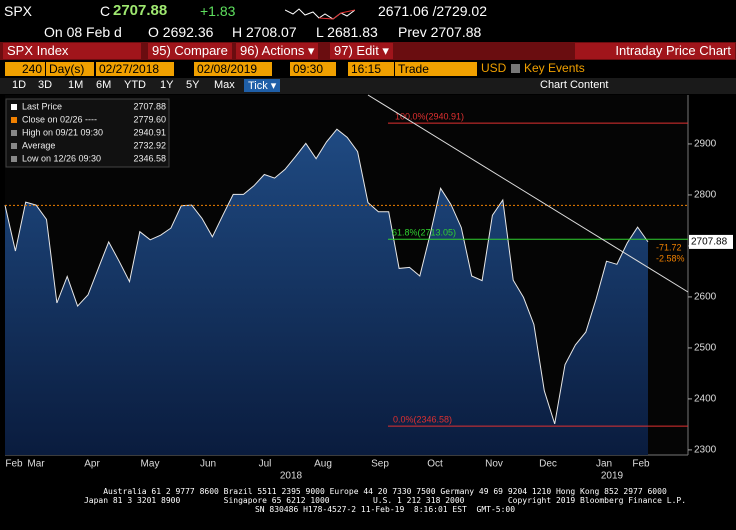 The height and width of the screenshot is (530, 736). What do you see at coordinates (72, 51) in the screenshot?
I see `security: SPX Index` at bounding box center [72, 51].